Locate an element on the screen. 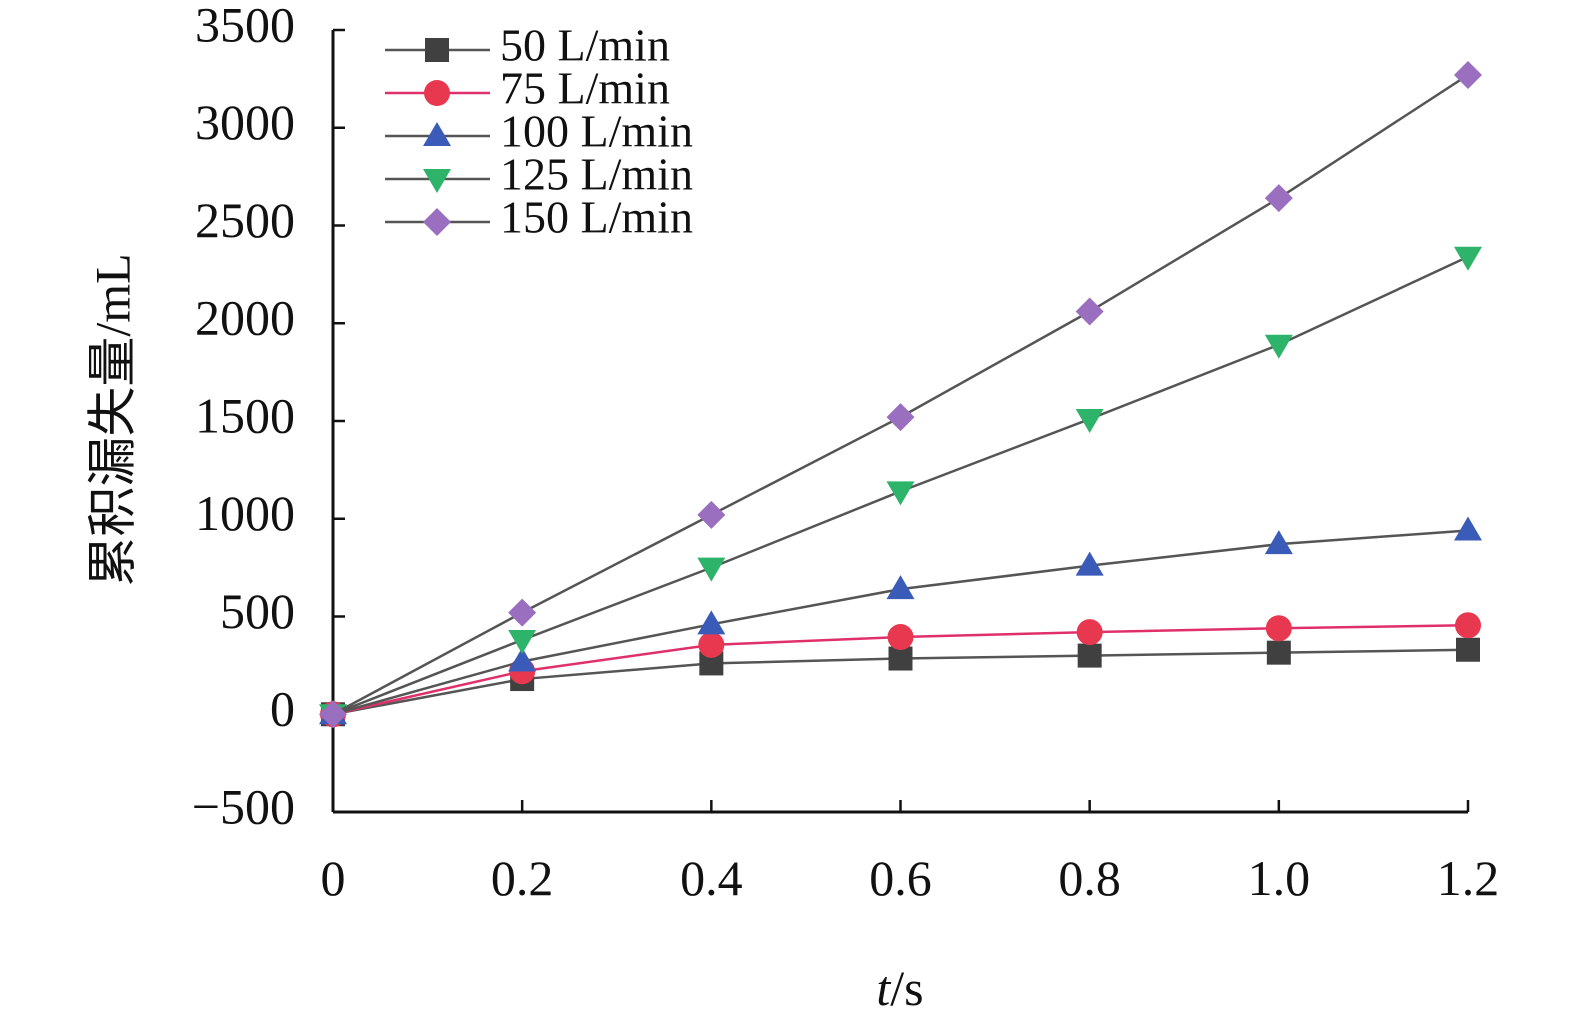 The height and width of the screenshot is (1027, 1575). x-tick-label: 1.2 is located at coordinates (1468, 878).